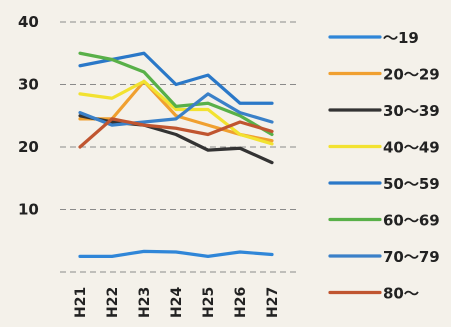 The width and height of the screenshot is (451, 327). I want to click on x-tick-label: H25, so click(209, 302).